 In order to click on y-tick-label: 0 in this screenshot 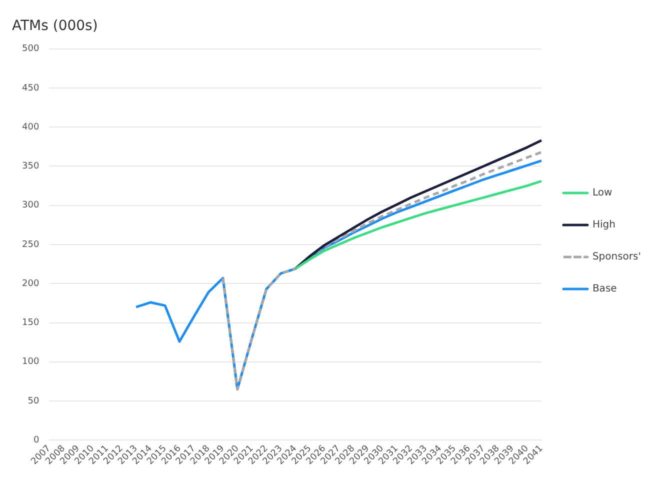, I will do `click(36, 441)`.